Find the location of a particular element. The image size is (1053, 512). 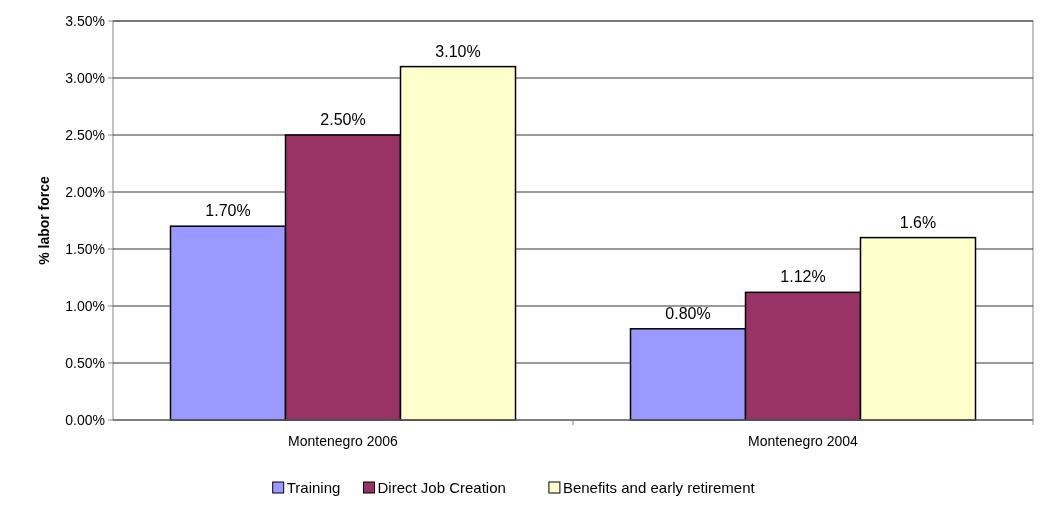

y-tick-label: 3.00% is located at coordinates (85, 77).